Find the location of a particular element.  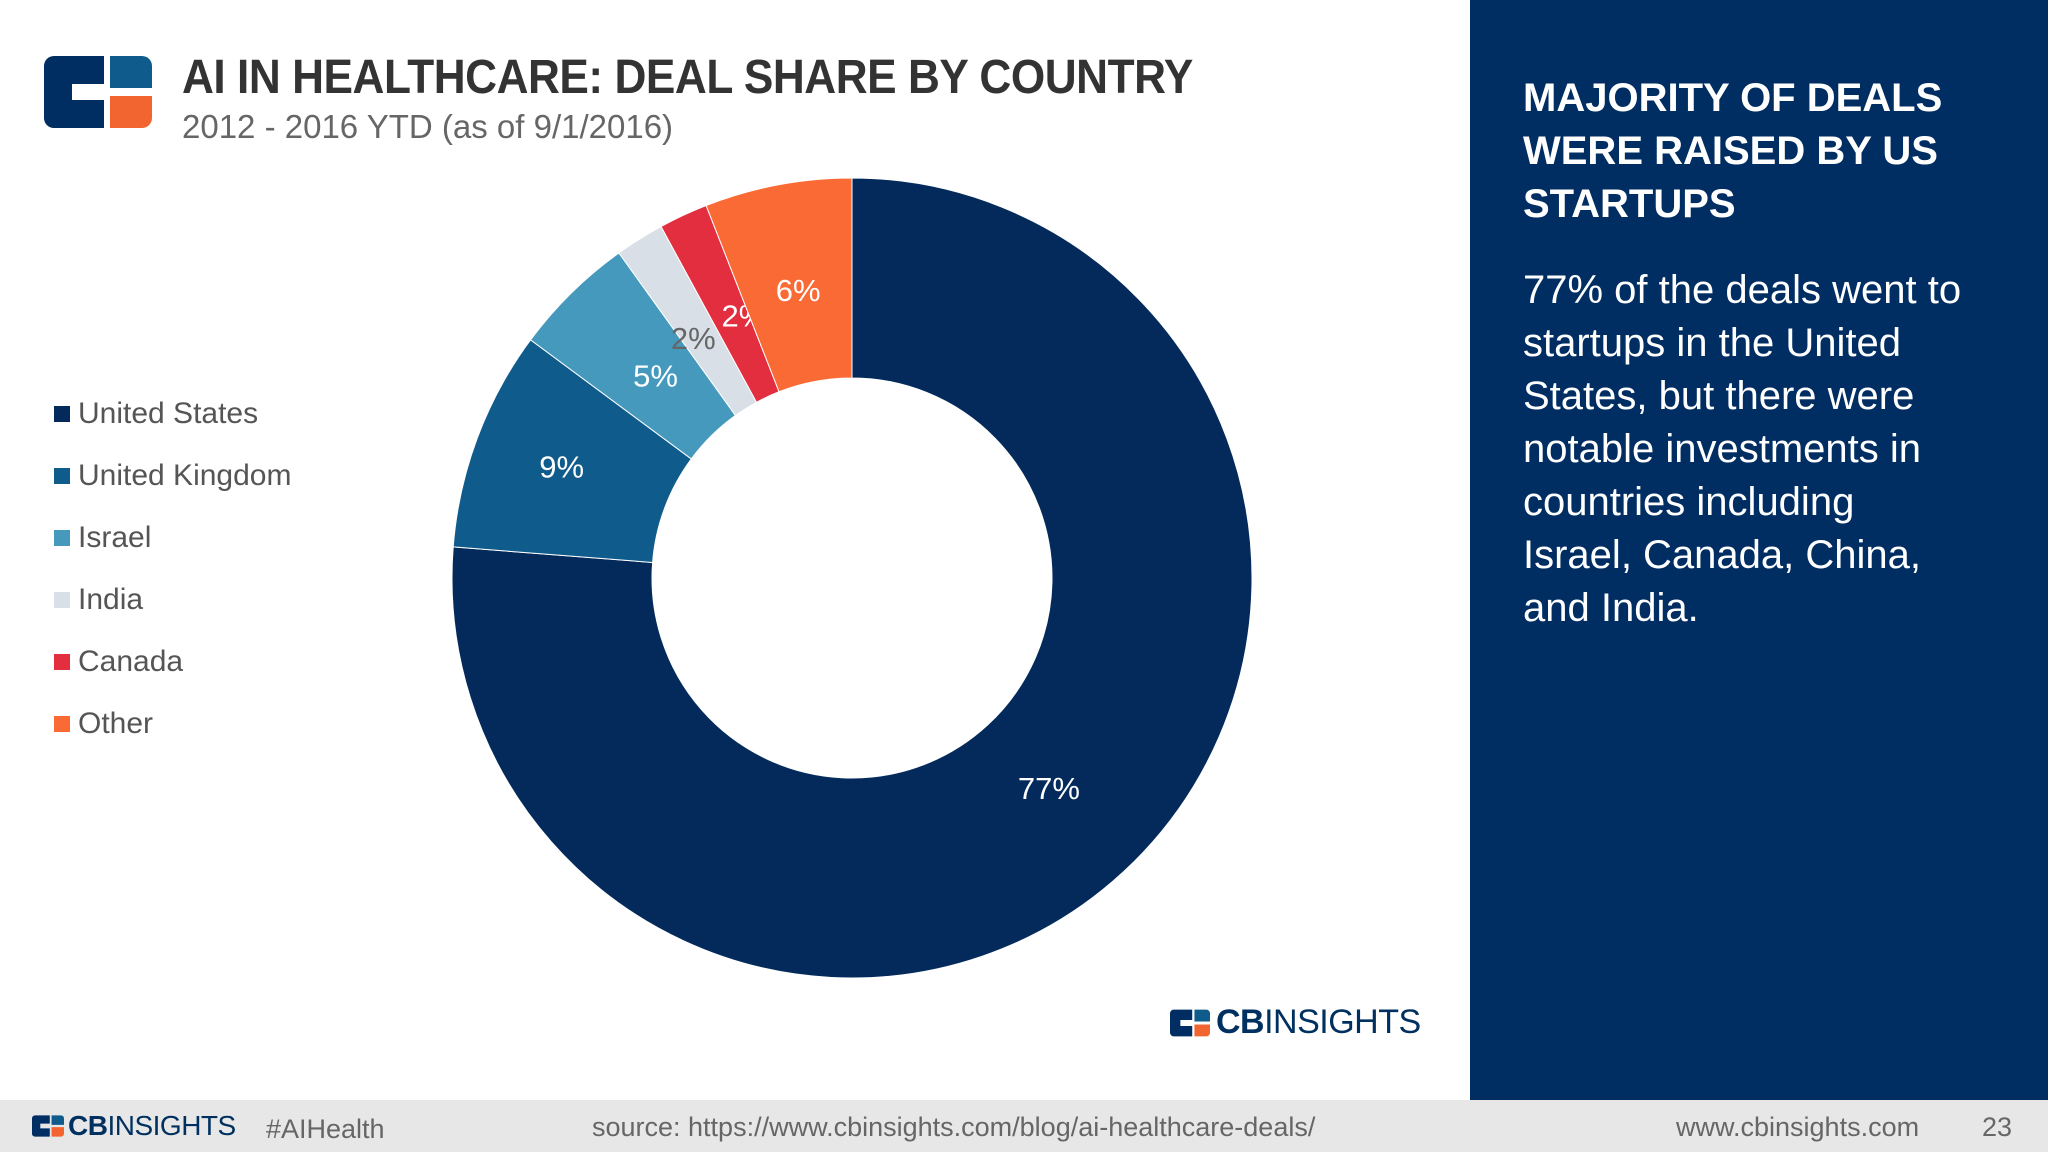

legend-label: Other is located at coordinates (116, 723).